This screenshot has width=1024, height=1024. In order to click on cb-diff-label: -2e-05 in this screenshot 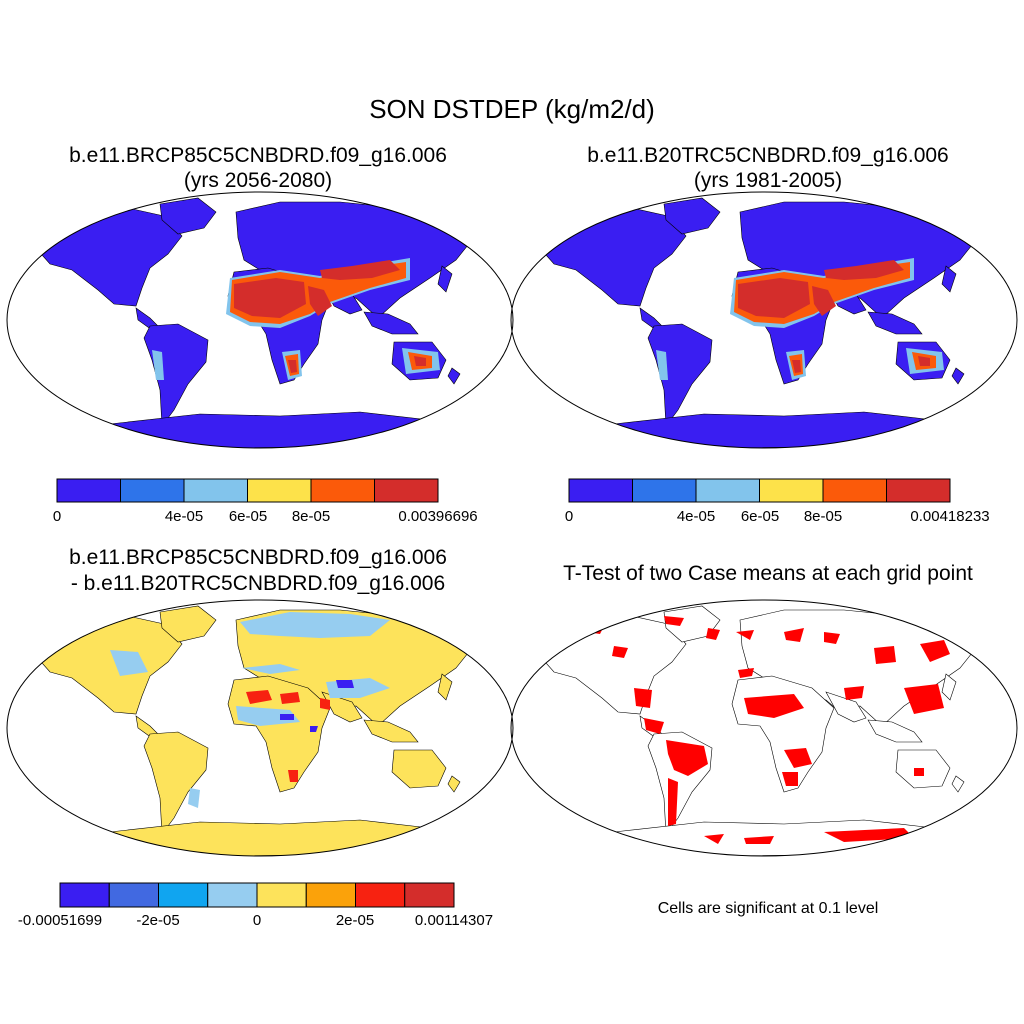, I will do `click(158, 920)`.